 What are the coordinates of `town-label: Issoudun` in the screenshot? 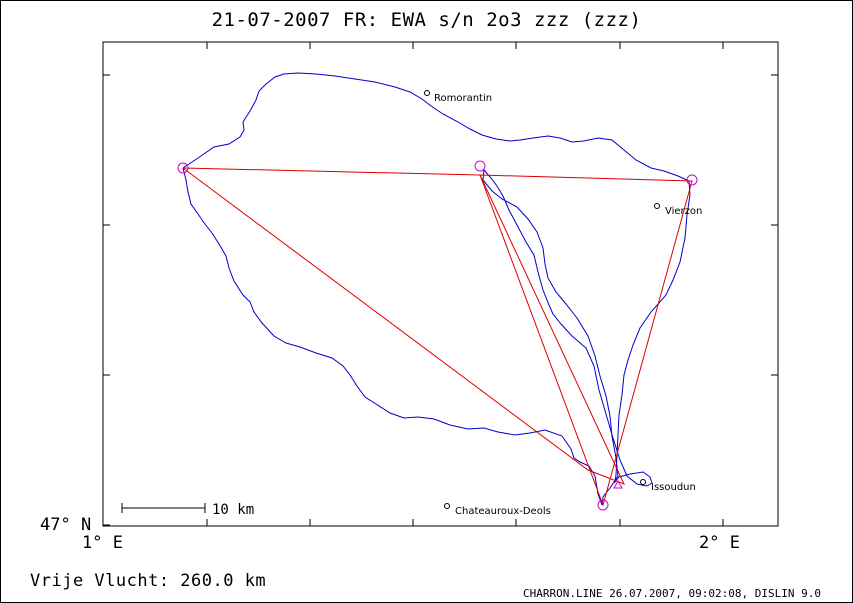 It's located at (673, 487).